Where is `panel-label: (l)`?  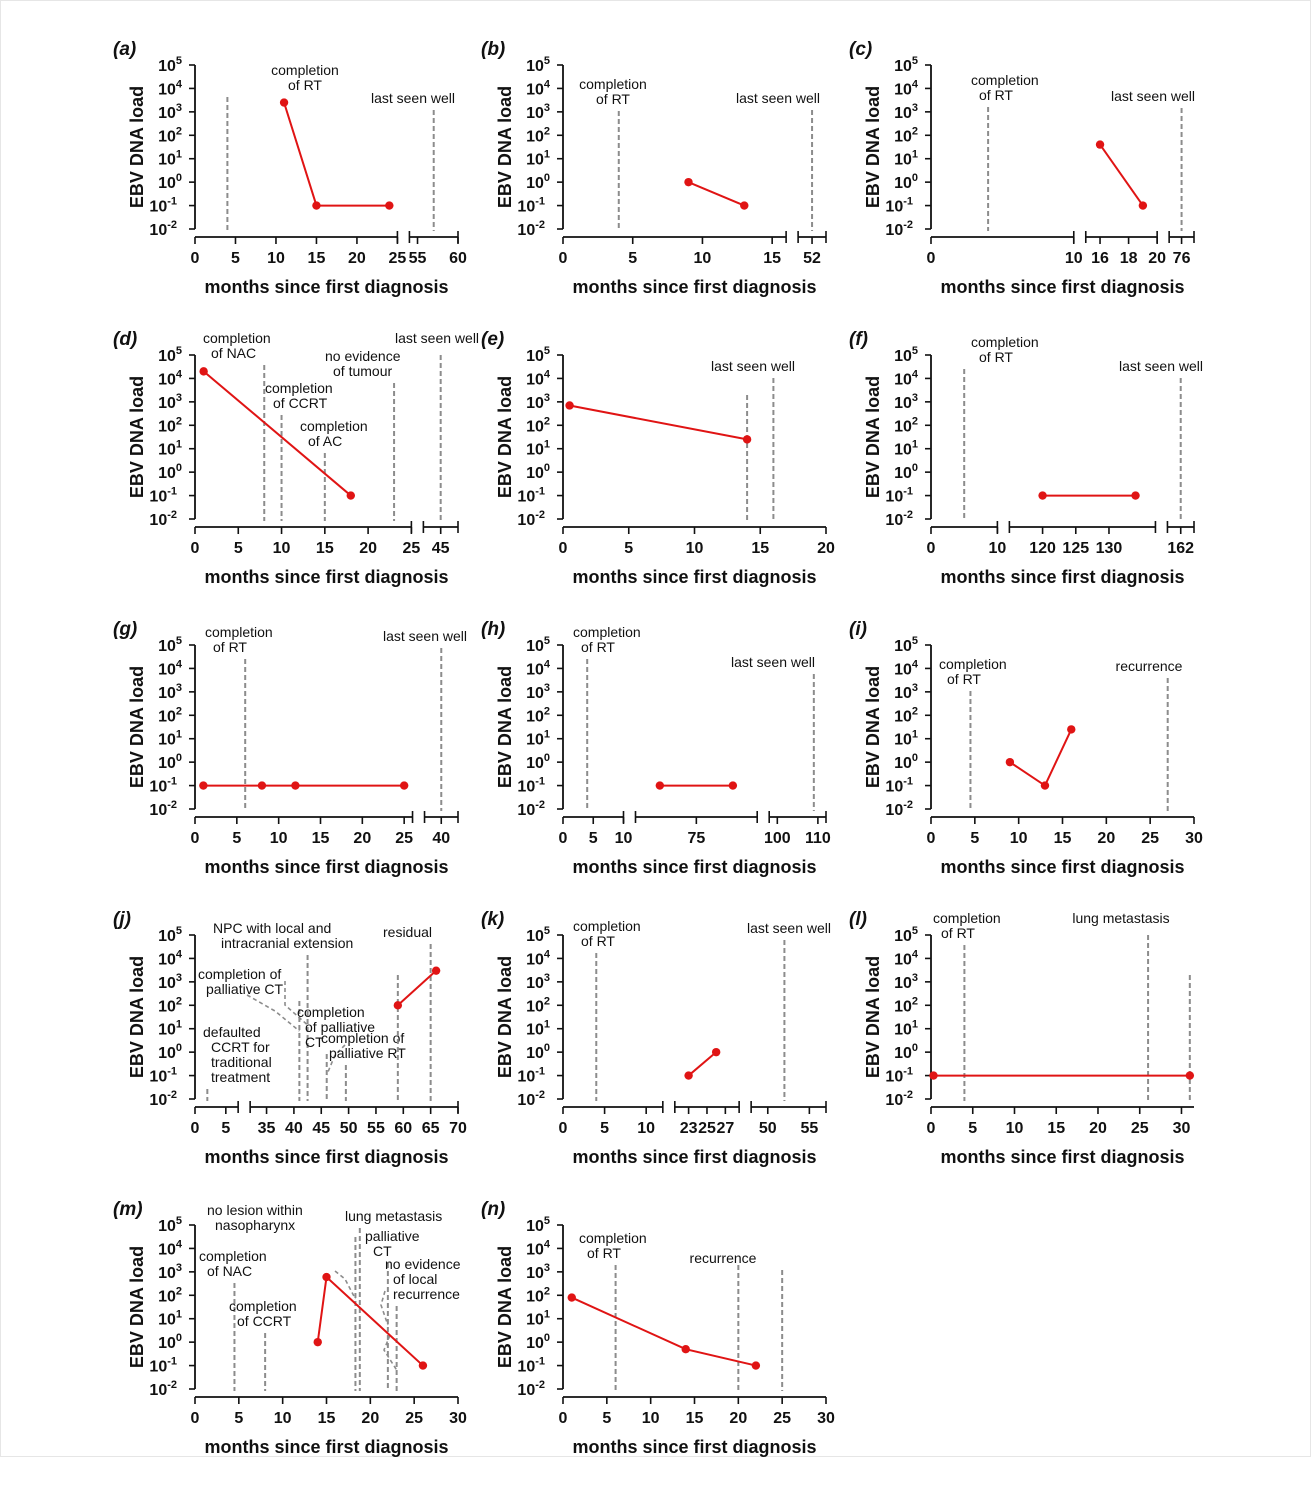
panel-label: (l) is located at coordinates (858, 919).